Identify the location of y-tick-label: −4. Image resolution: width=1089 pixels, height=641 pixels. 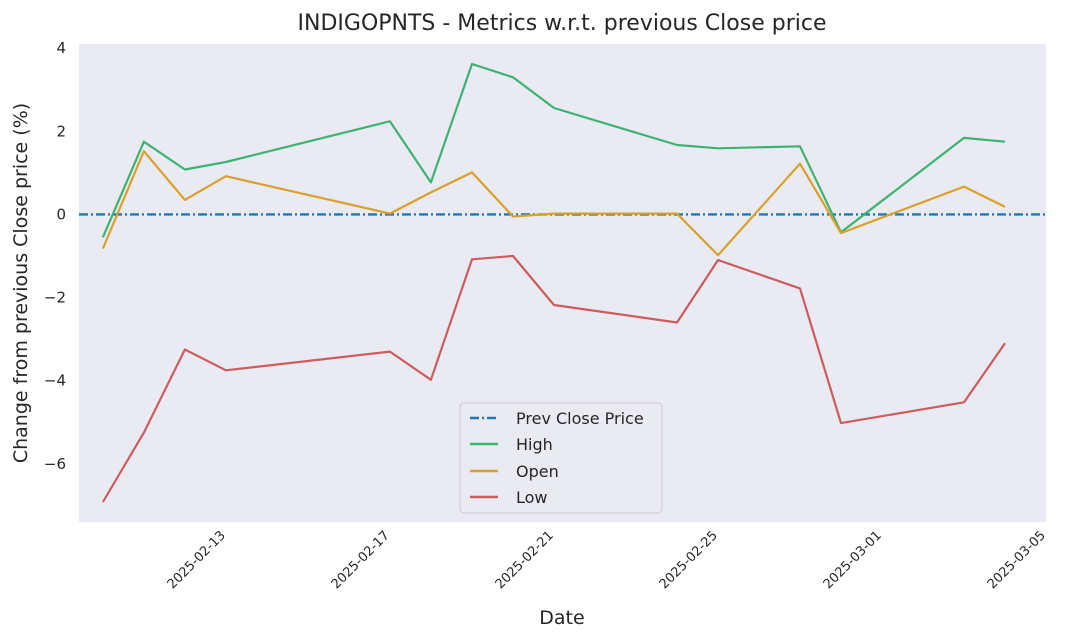
(55, 381).